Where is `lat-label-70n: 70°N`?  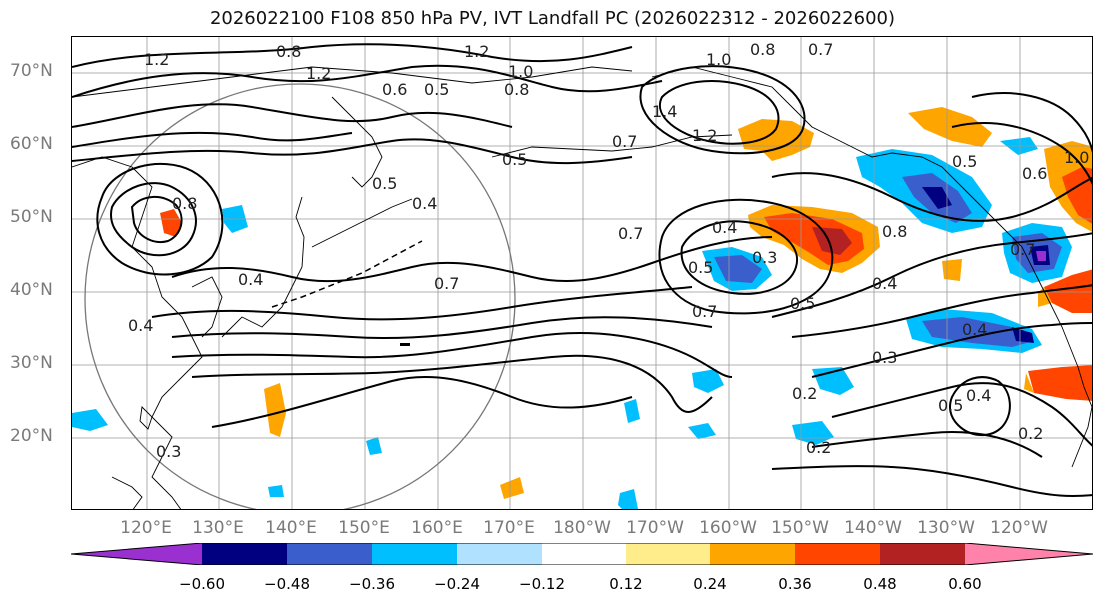 lat-label-70n: 70°N is located at coordinates (31, 71).